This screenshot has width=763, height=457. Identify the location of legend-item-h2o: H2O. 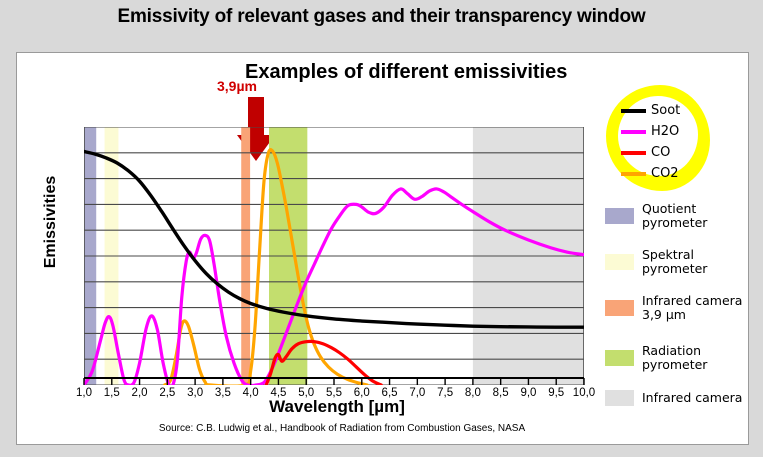
(650, 131).